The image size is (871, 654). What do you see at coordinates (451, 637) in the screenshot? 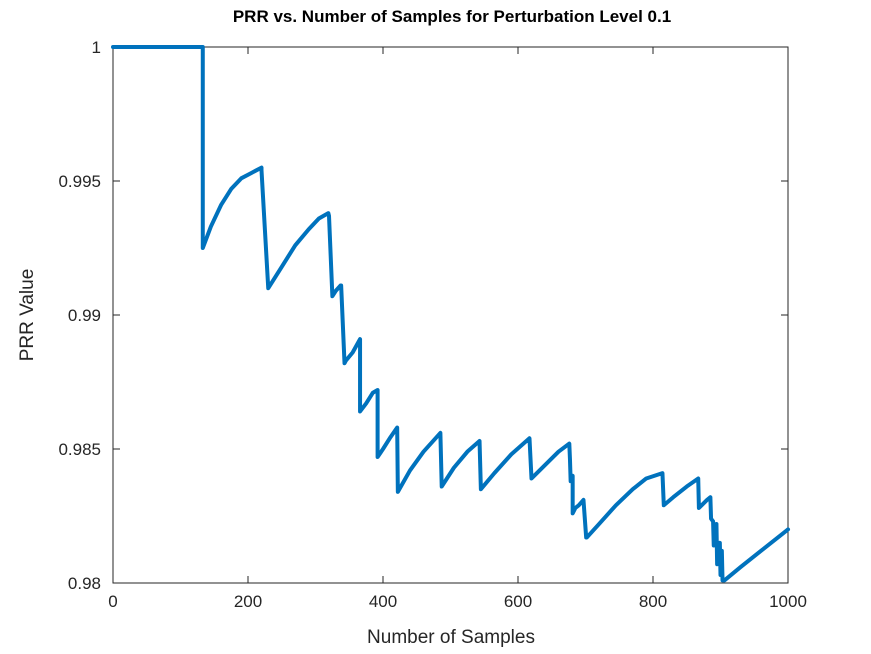
I see `x-axis-label: Number of Samples` at bounding box center [451, 637].